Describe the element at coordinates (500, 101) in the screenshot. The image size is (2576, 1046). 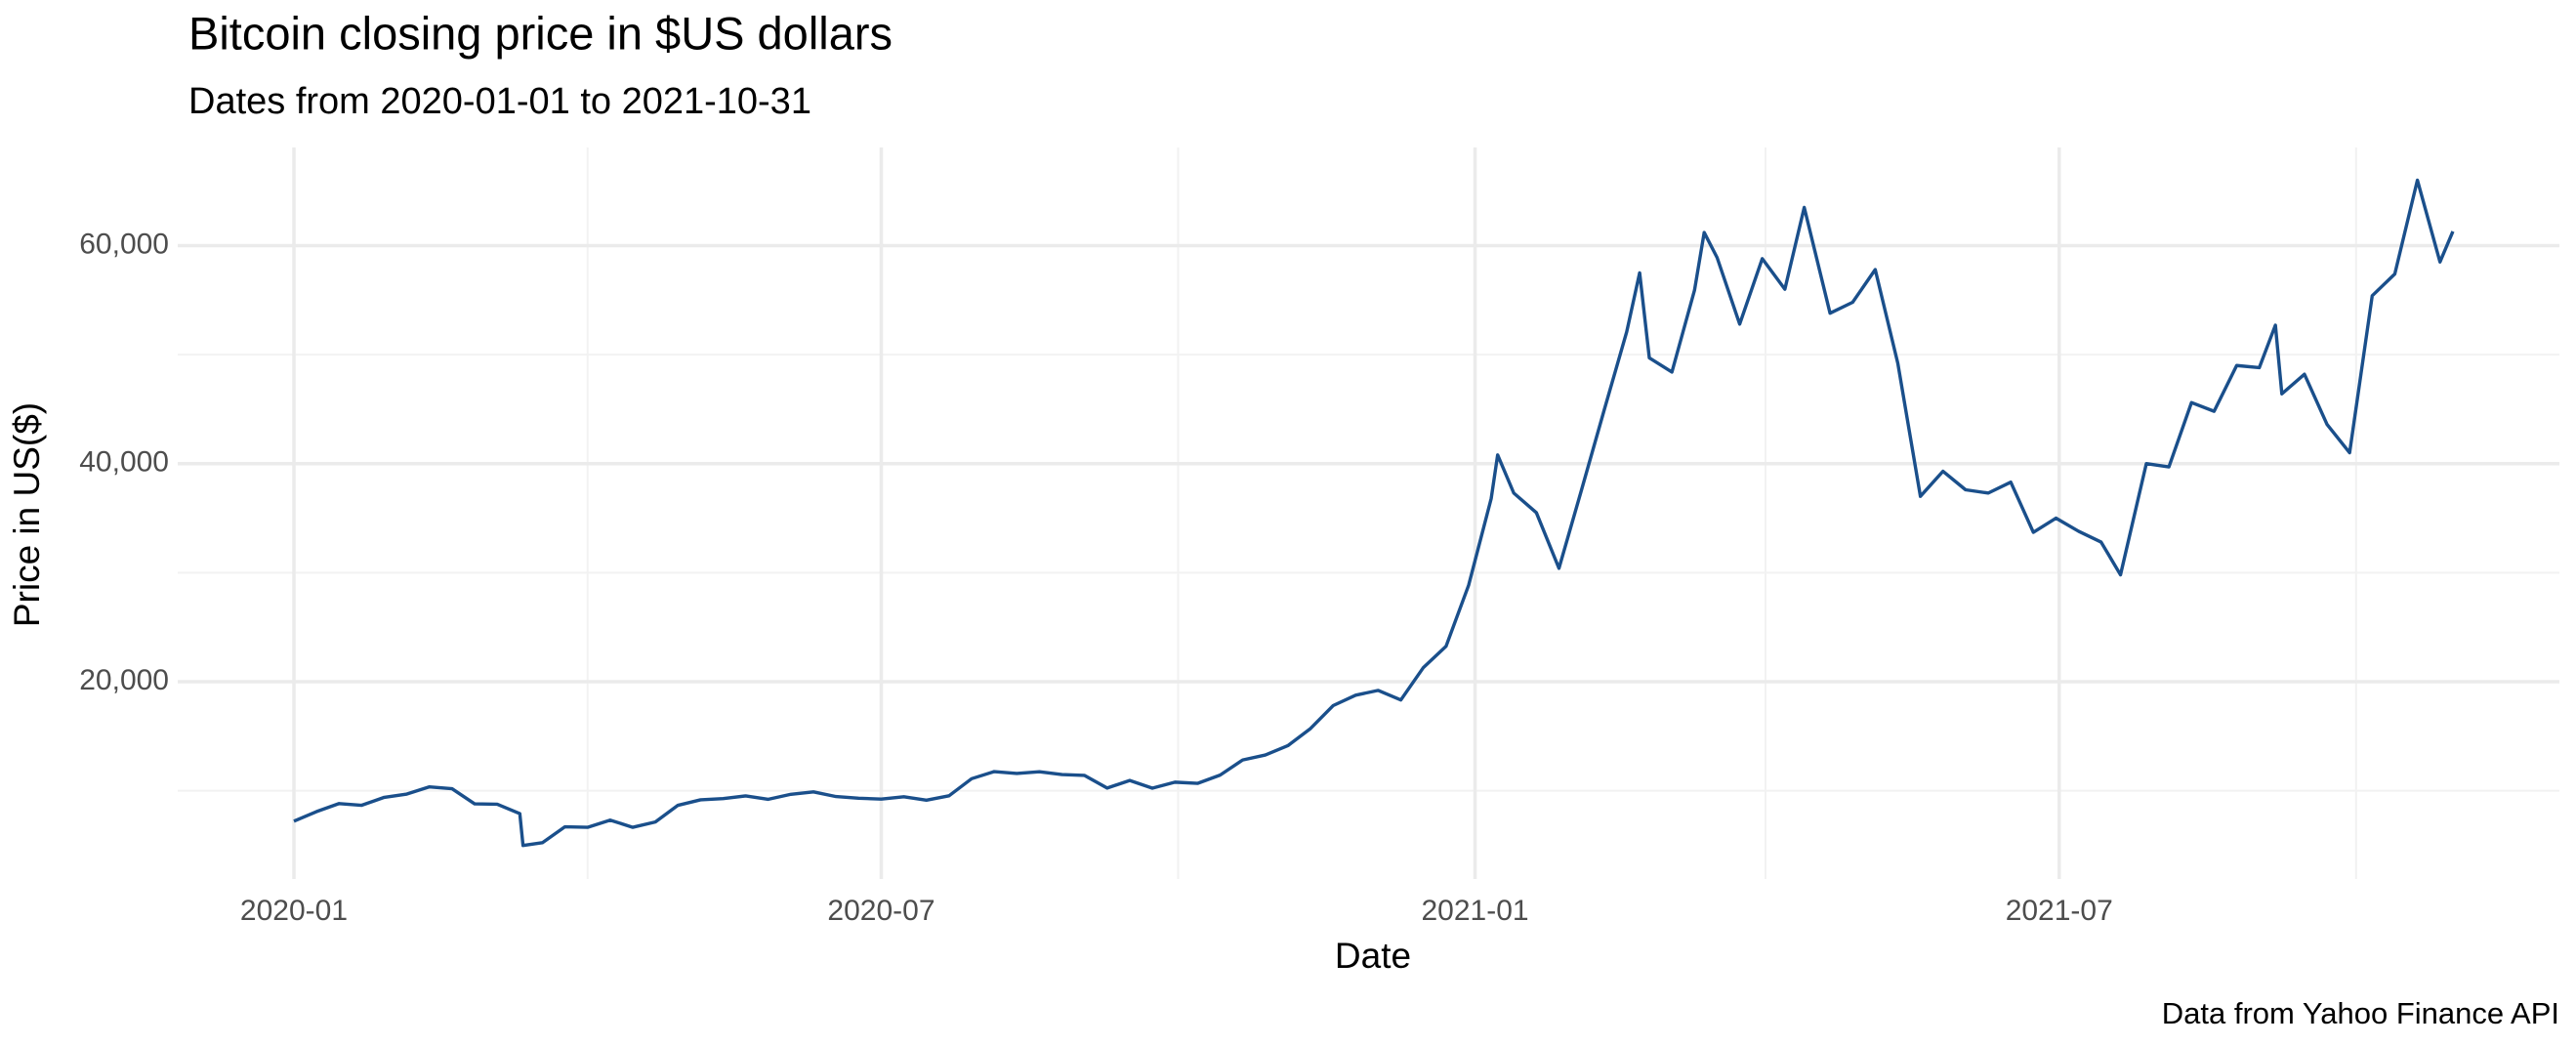
I see `chart-subtitle: Dates from 2020-01-01 to 2021-10-31` at that location.